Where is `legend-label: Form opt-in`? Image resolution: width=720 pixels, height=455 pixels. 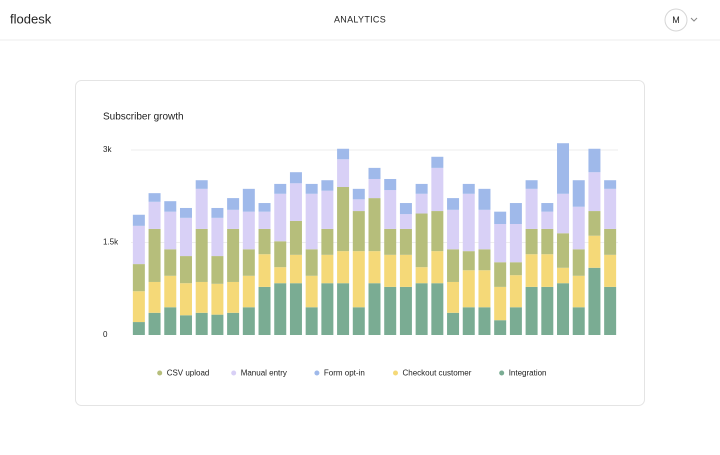 legend-label: Form opt-in is located at coordinates (344, 373).